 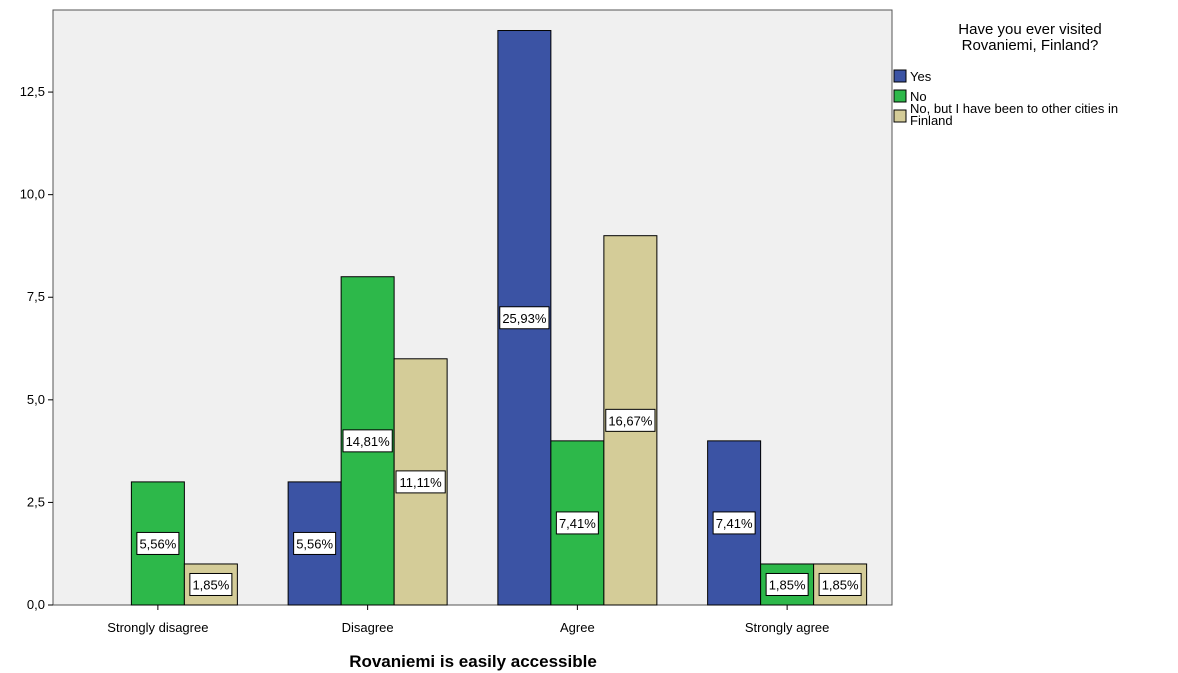 What do you see at coordinates (32, 194) in the screenshot?
I see `y-tick-label: 10,0` at bounding box center [32, 194].